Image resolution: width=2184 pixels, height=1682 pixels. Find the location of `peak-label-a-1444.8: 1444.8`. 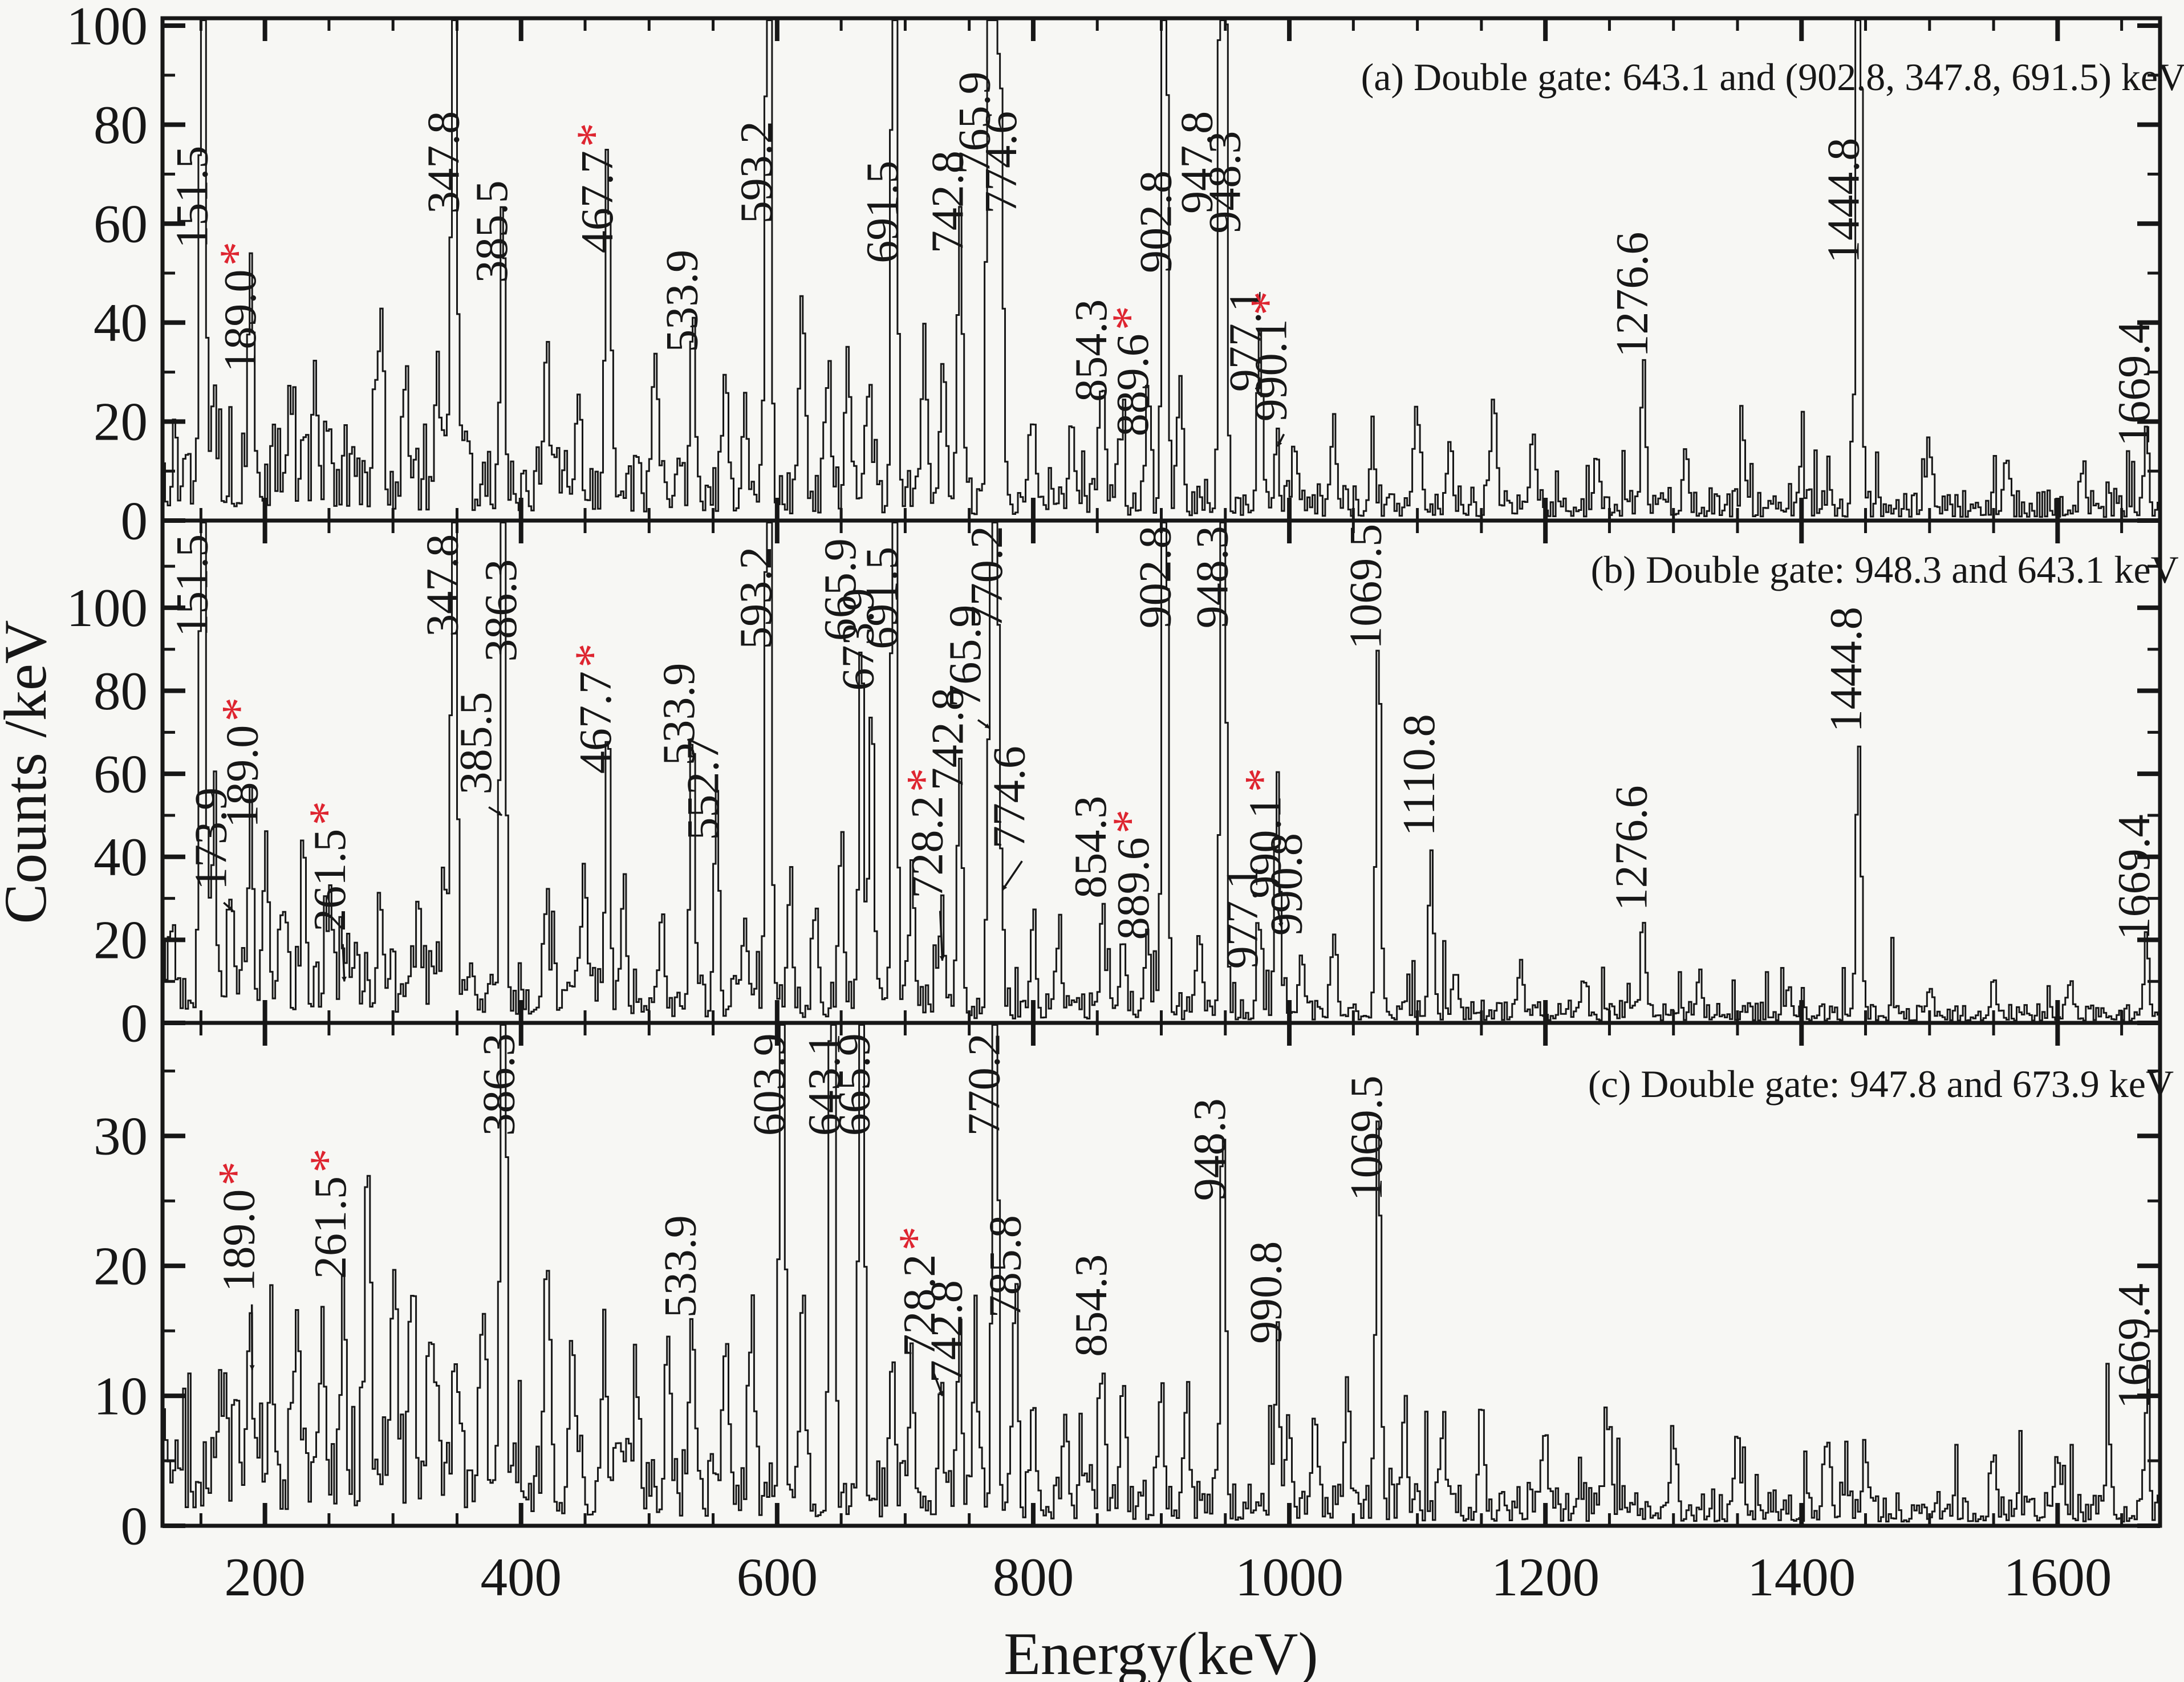

peak-label-a-1444.8: 1444.8 is located at coordinates (1843, 200).